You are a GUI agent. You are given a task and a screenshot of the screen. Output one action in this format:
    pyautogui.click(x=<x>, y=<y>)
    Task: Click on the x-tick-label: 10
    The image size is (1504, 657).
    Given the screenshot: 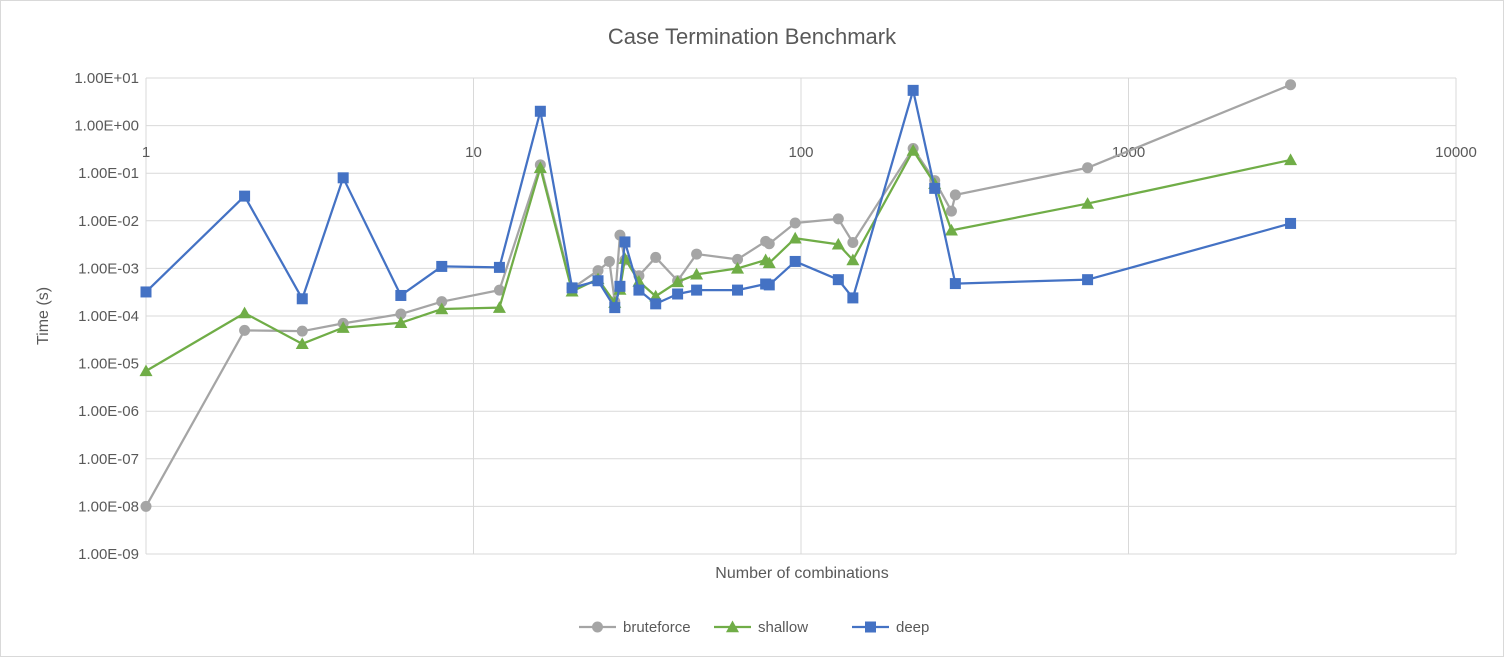 What is the action you would take?
    pyautogui.click(x=473, y=152)
    